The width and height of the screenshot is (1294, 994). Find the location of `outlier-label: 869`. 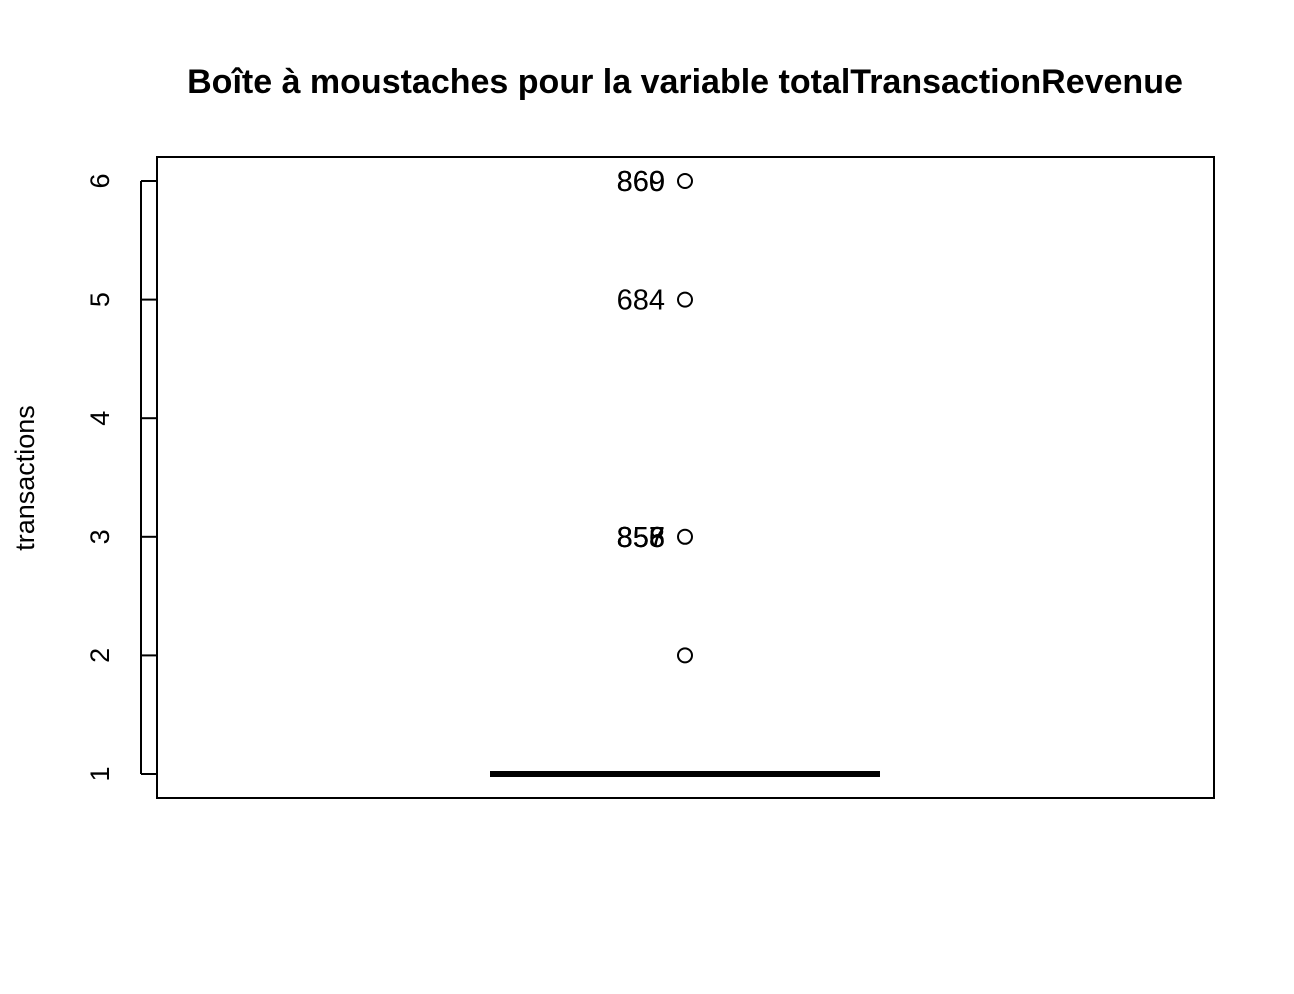

outlier-label: 869 is located at coordinates (641, 182).